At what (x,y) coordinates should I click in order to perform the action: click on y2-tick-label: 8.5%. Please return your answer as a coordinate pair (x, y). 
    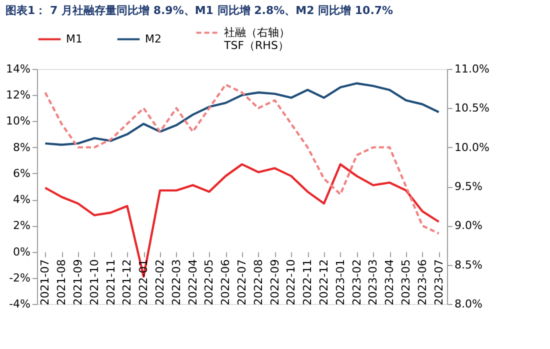
    Looking at the image, I should click on (468, 265).